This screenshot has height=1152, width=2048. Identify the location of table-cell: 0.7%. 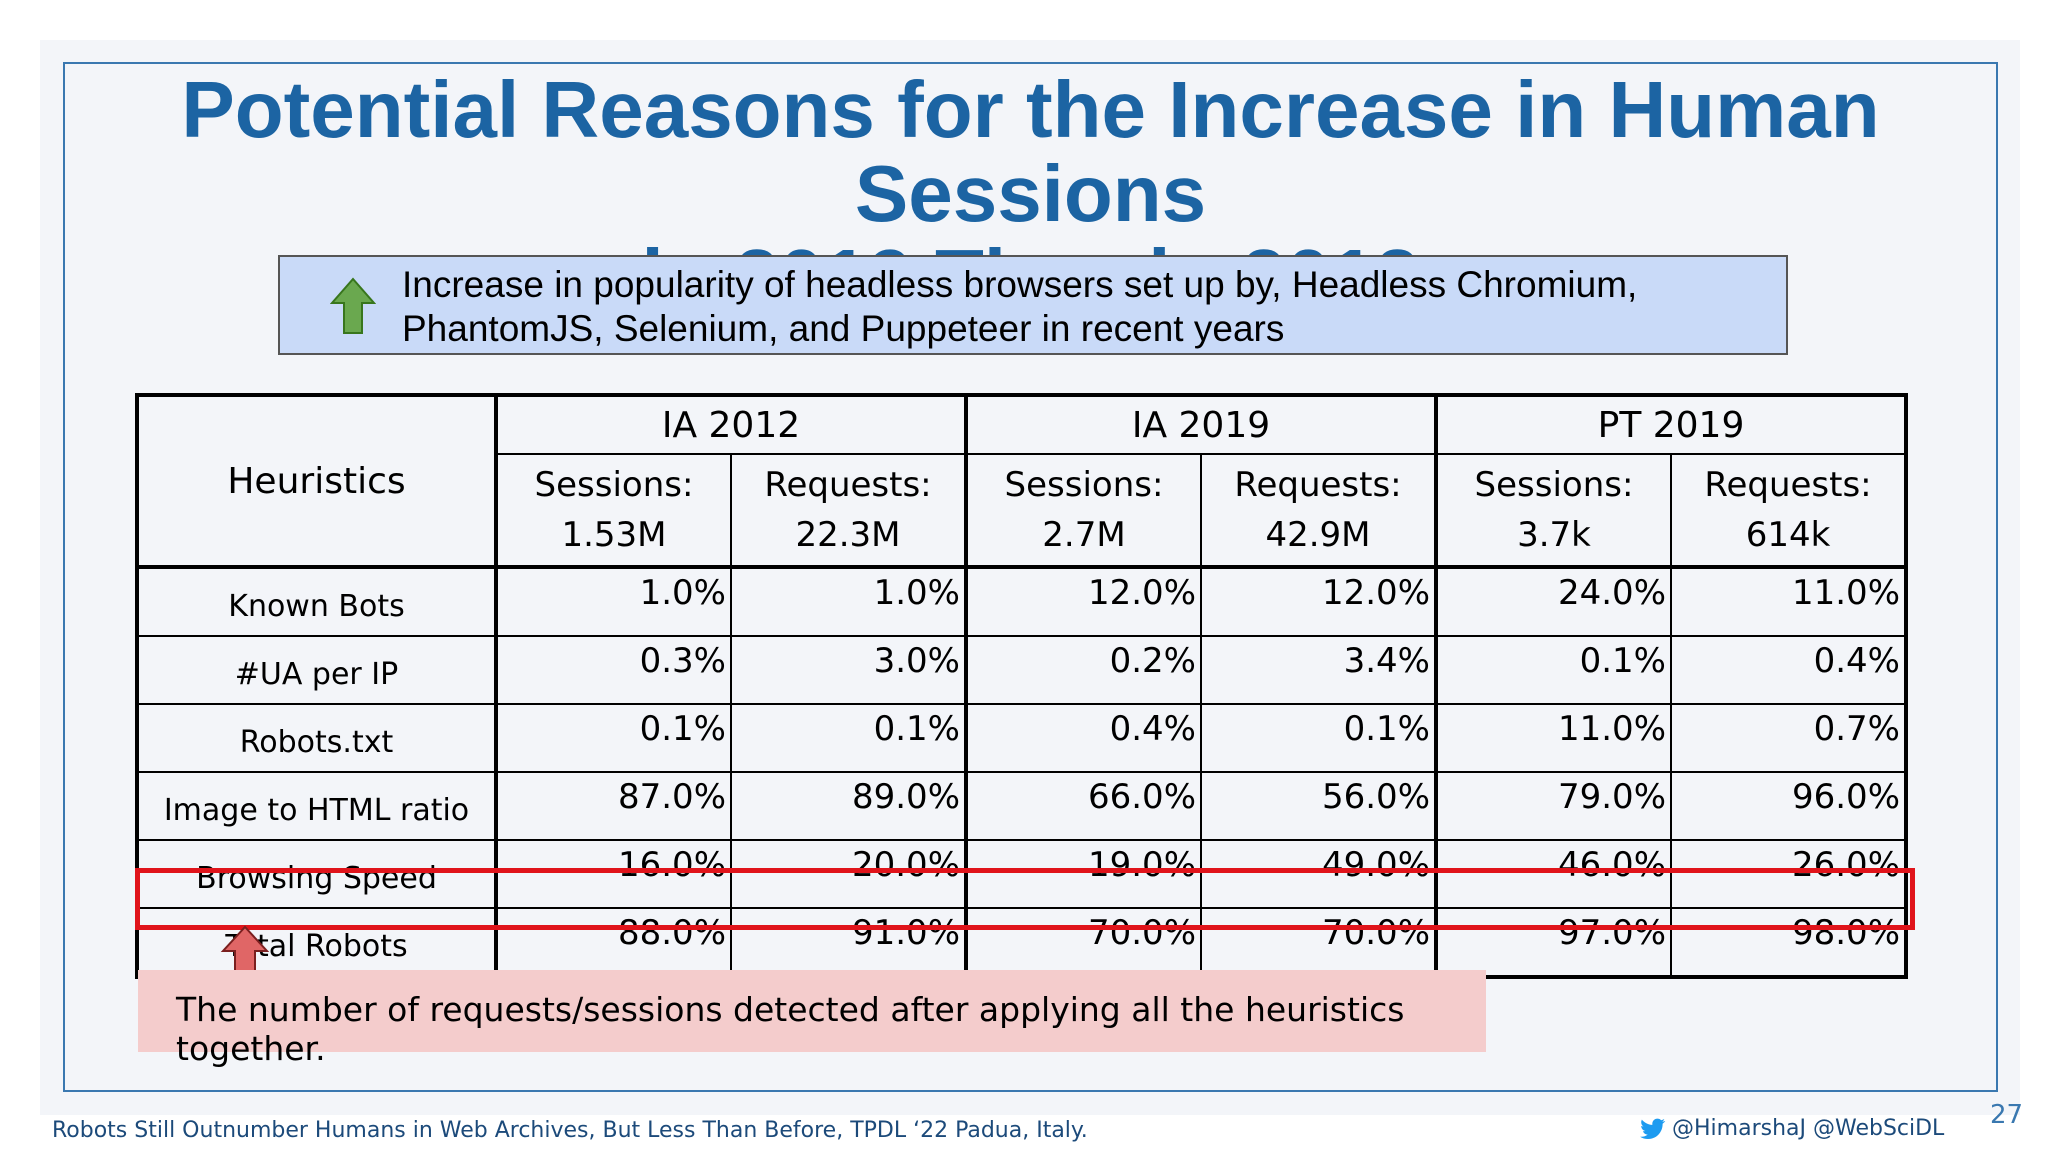
(1788, 738).